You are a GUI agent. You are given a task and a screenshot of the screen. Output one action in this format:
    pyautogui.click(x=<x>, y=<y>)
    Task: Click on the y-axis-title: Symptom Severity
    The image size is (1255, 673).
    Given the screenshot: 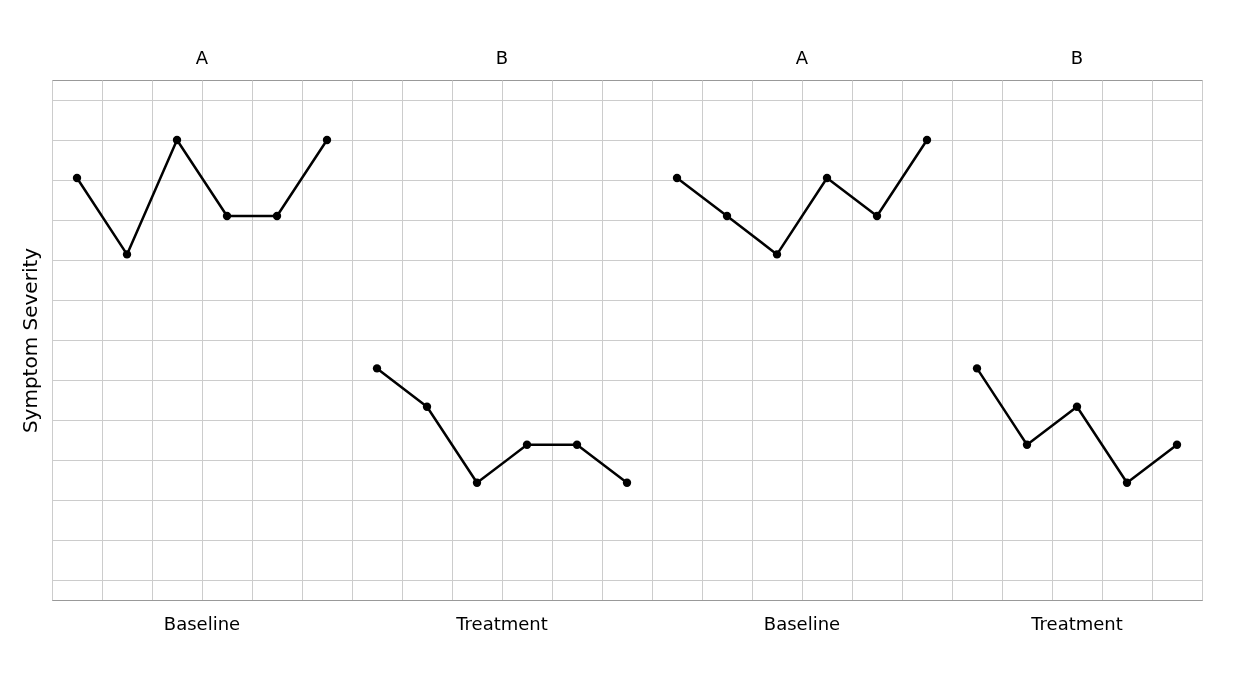 What is the action you would take?
    pyautogui.click(x=29, y=340)
    